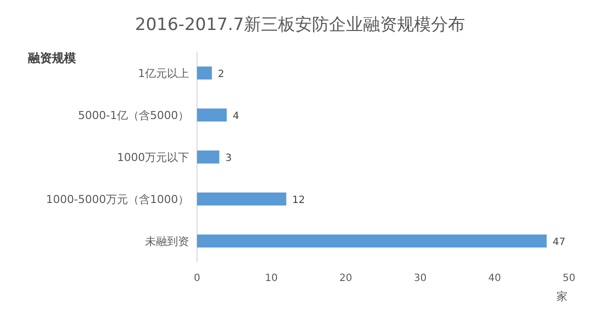 The image size is (600, 317). Describe the element at coordinates (163, 73) in the screenshot. I see `y-tick-label: 1亿元以上` at that location.